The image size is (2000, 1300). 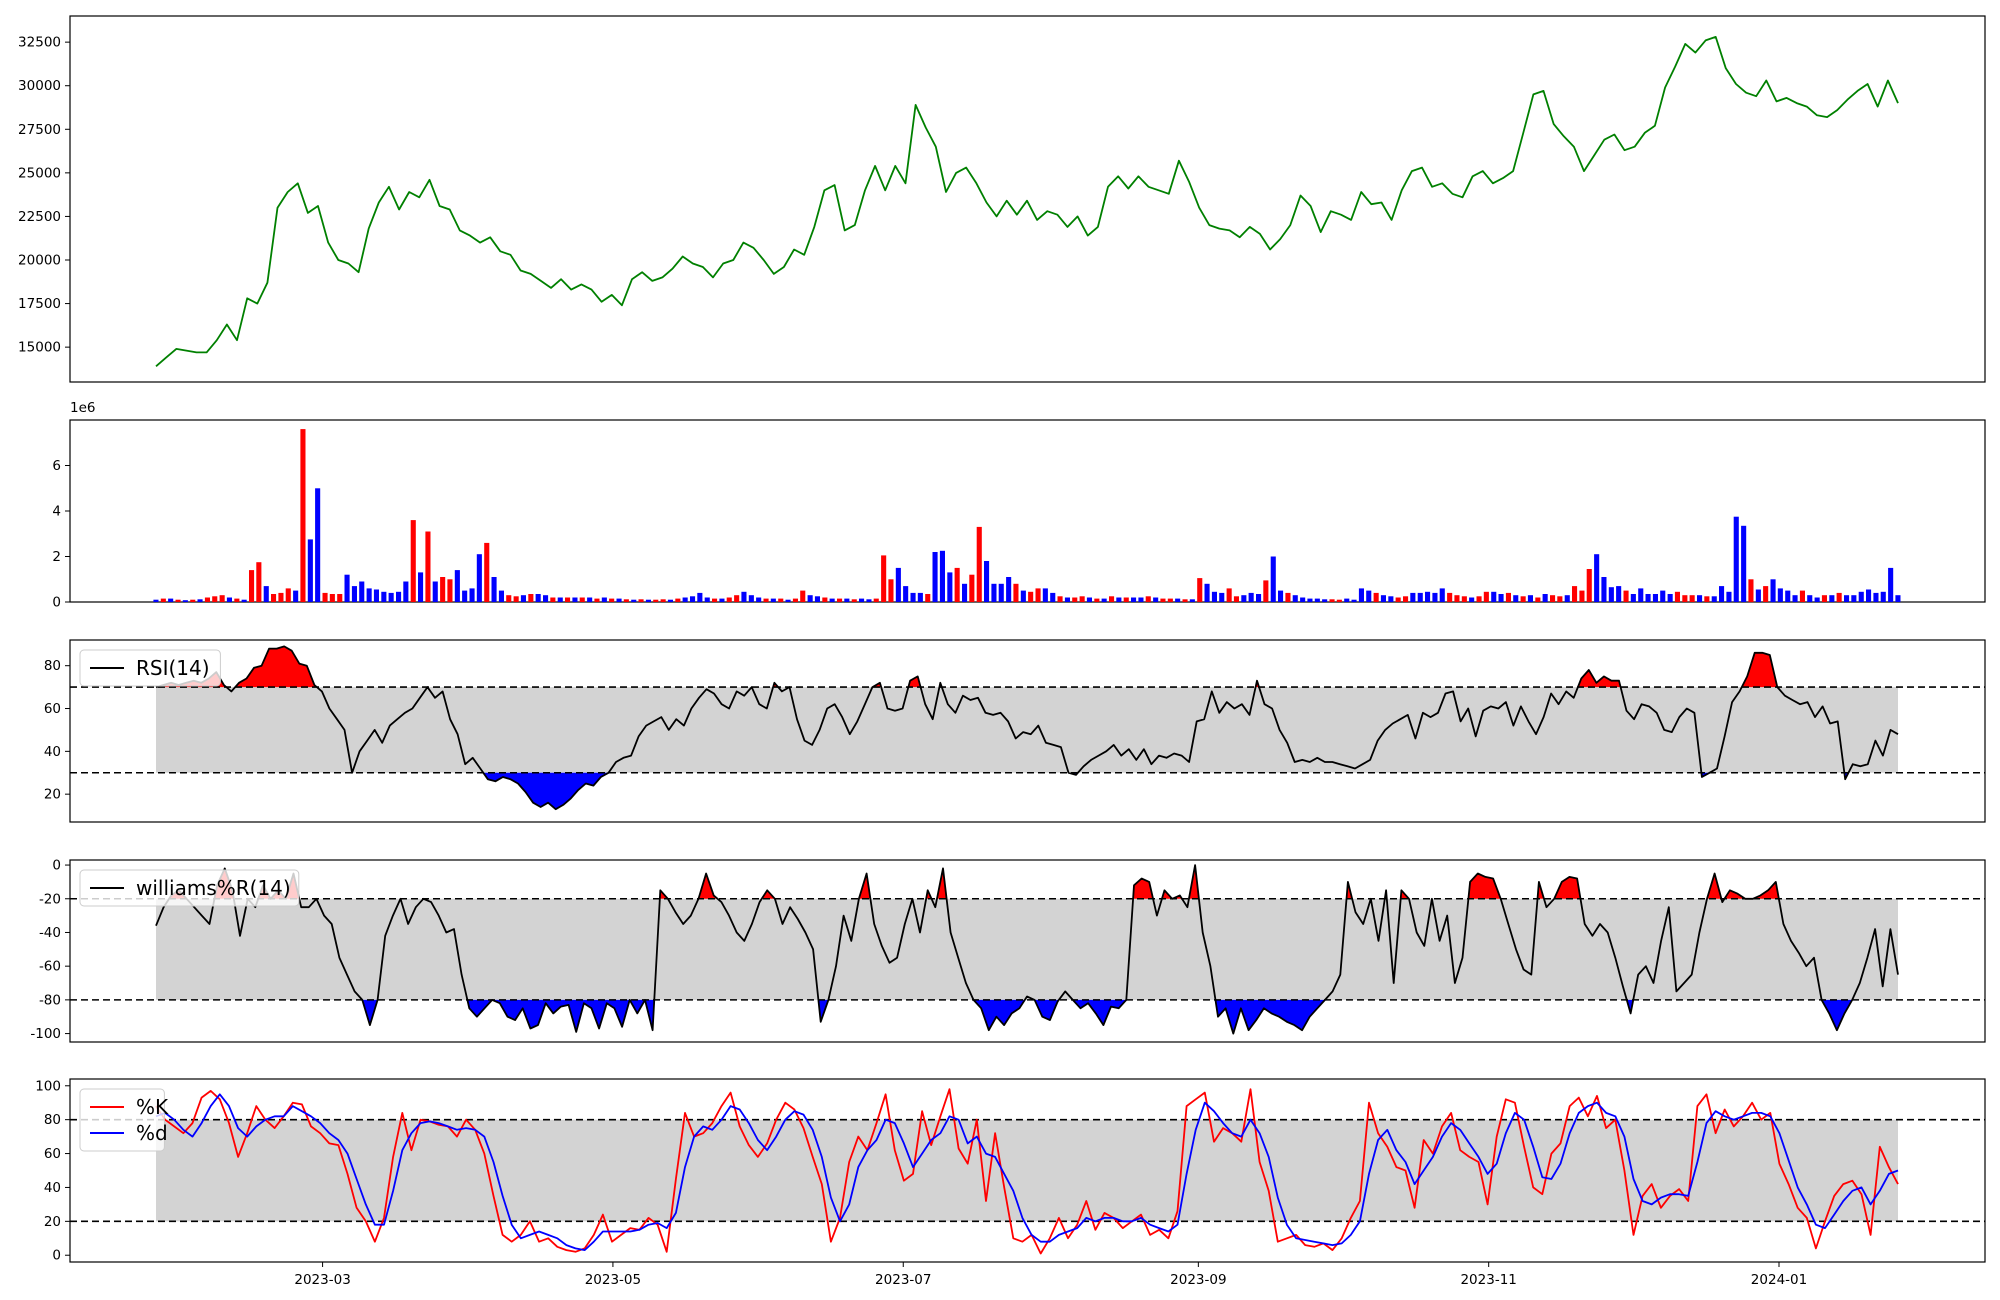 What do you see at coordinates (56, 603) in the screenshot?
I see `volume-ytick-label: 0` at bounding box center [56, 603].